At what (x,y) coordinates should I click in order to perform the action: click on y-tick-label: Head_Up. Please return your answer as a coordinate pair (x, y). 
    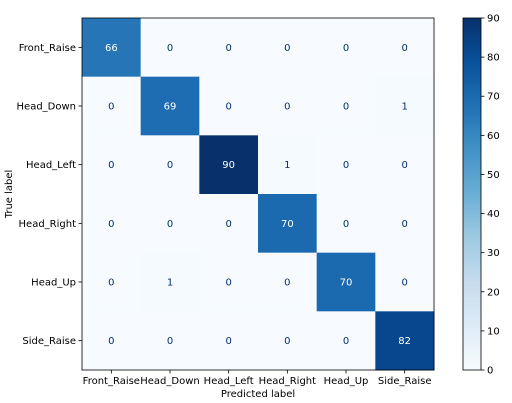
    Looking at the image, I should click on (53, 283).